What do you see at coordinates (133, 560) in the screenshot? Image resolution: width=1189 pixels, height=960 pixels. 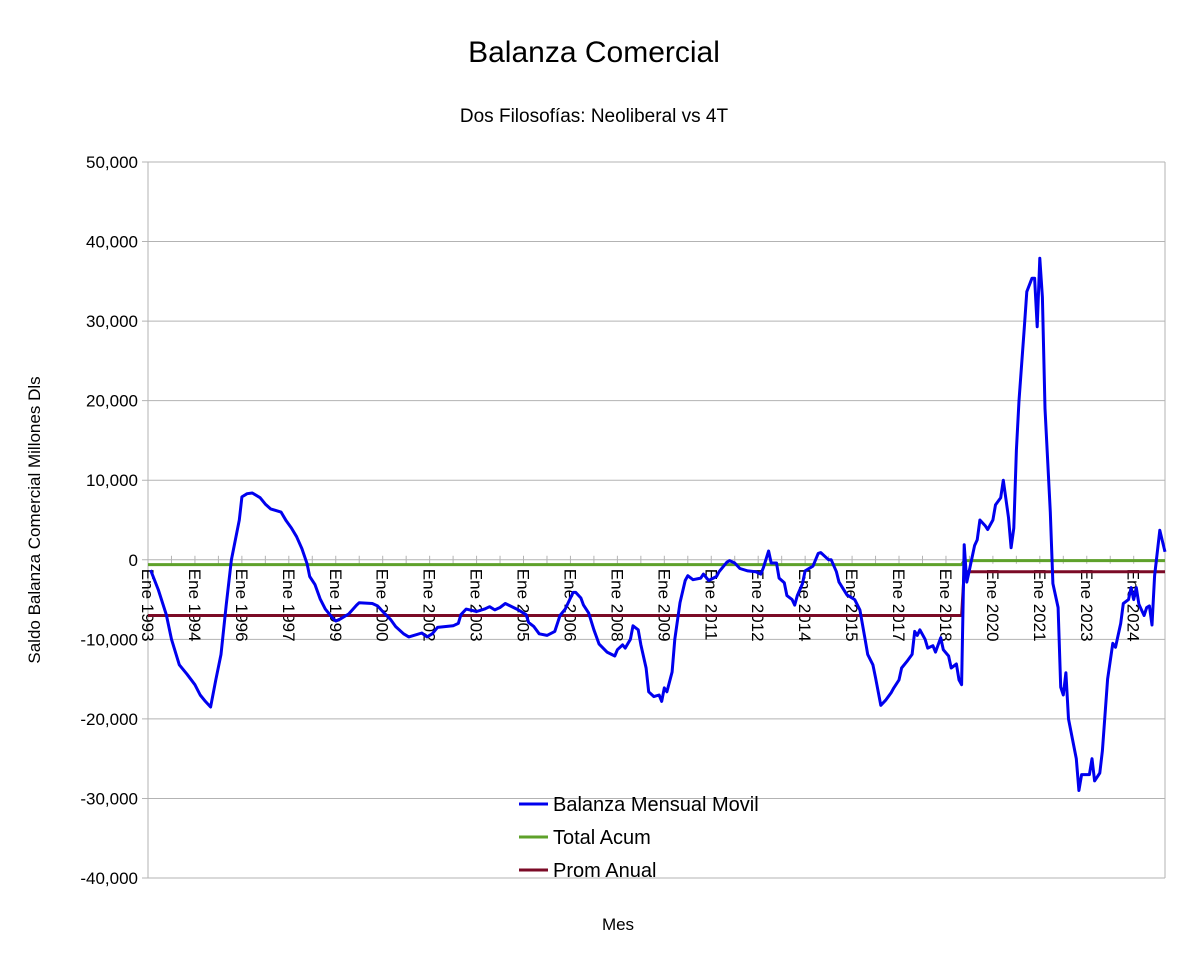 I see `y-tick-label: 0` at bounding box center [133, 560].